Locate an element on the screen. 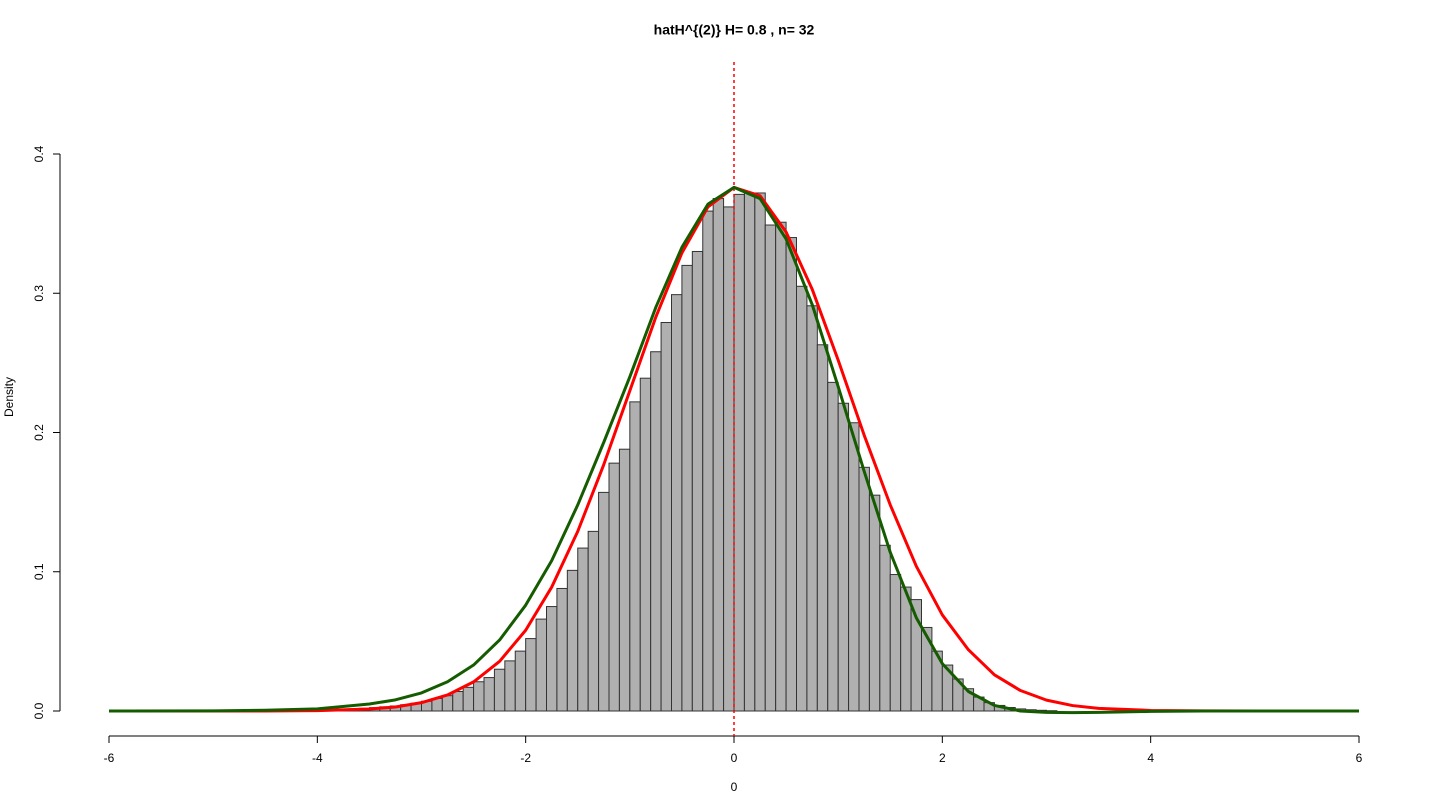  y-tick-label: 0.2 is located at coordinates (39, 432).